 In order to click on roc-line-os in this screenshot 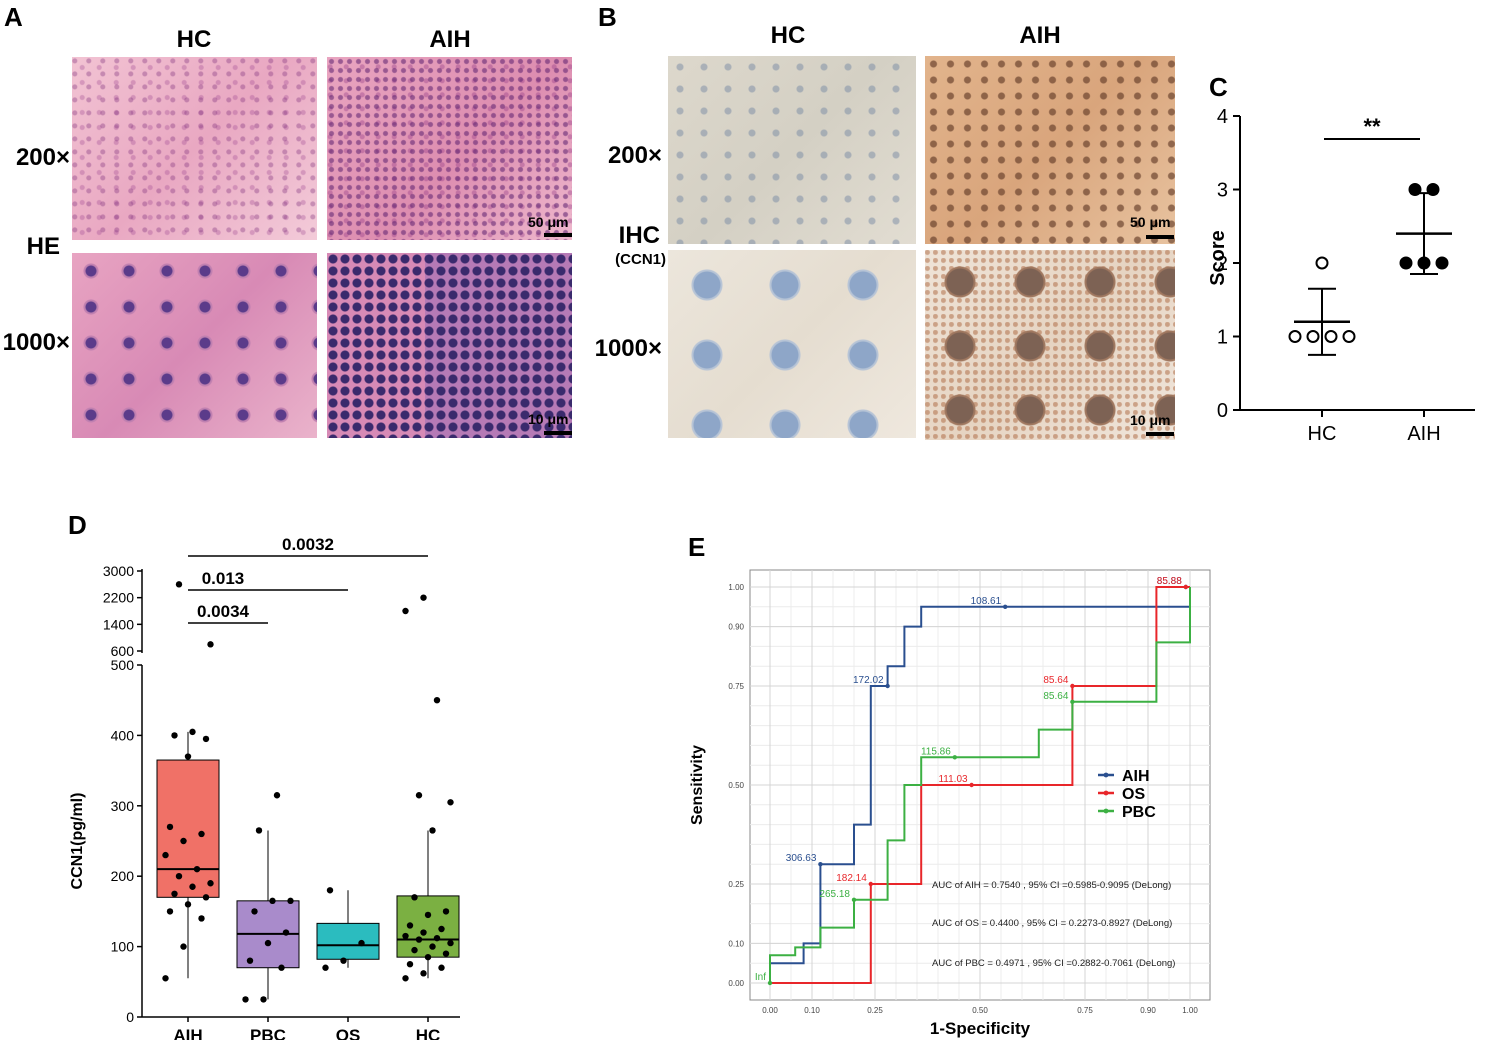, I will do `click(980, 785)`.